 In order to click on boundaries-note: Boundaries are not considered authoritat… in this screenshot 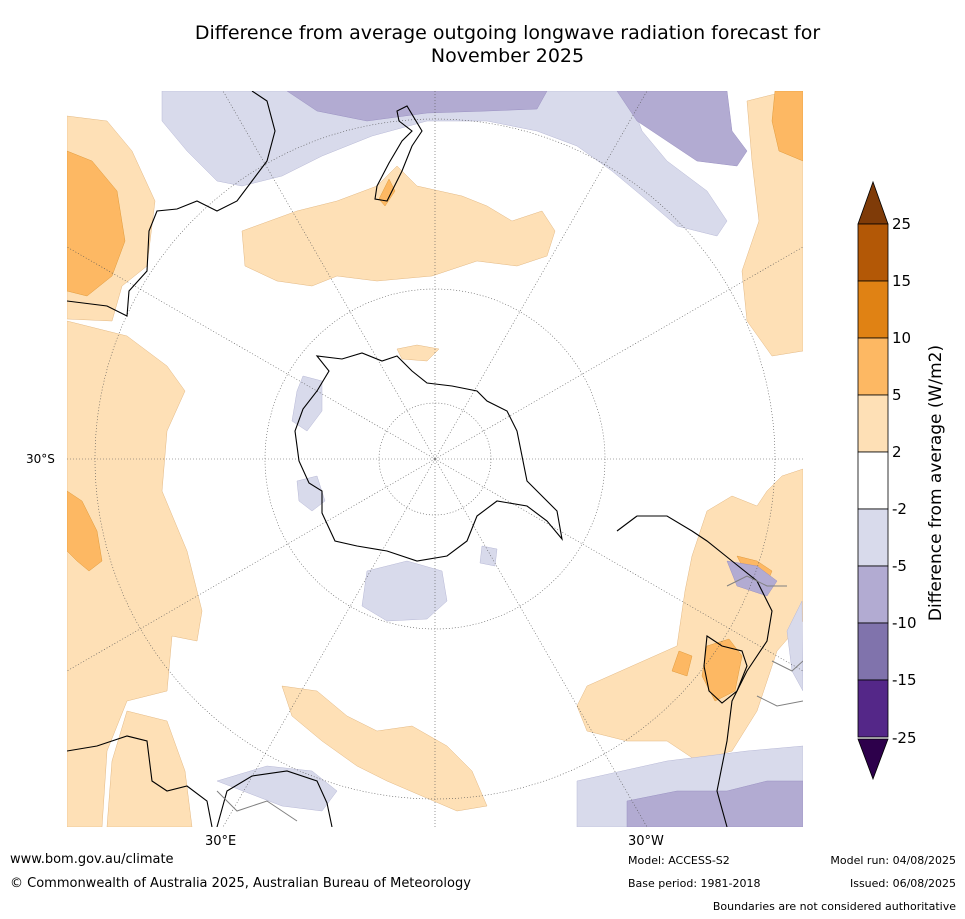, I will do `click(834, 906)`.